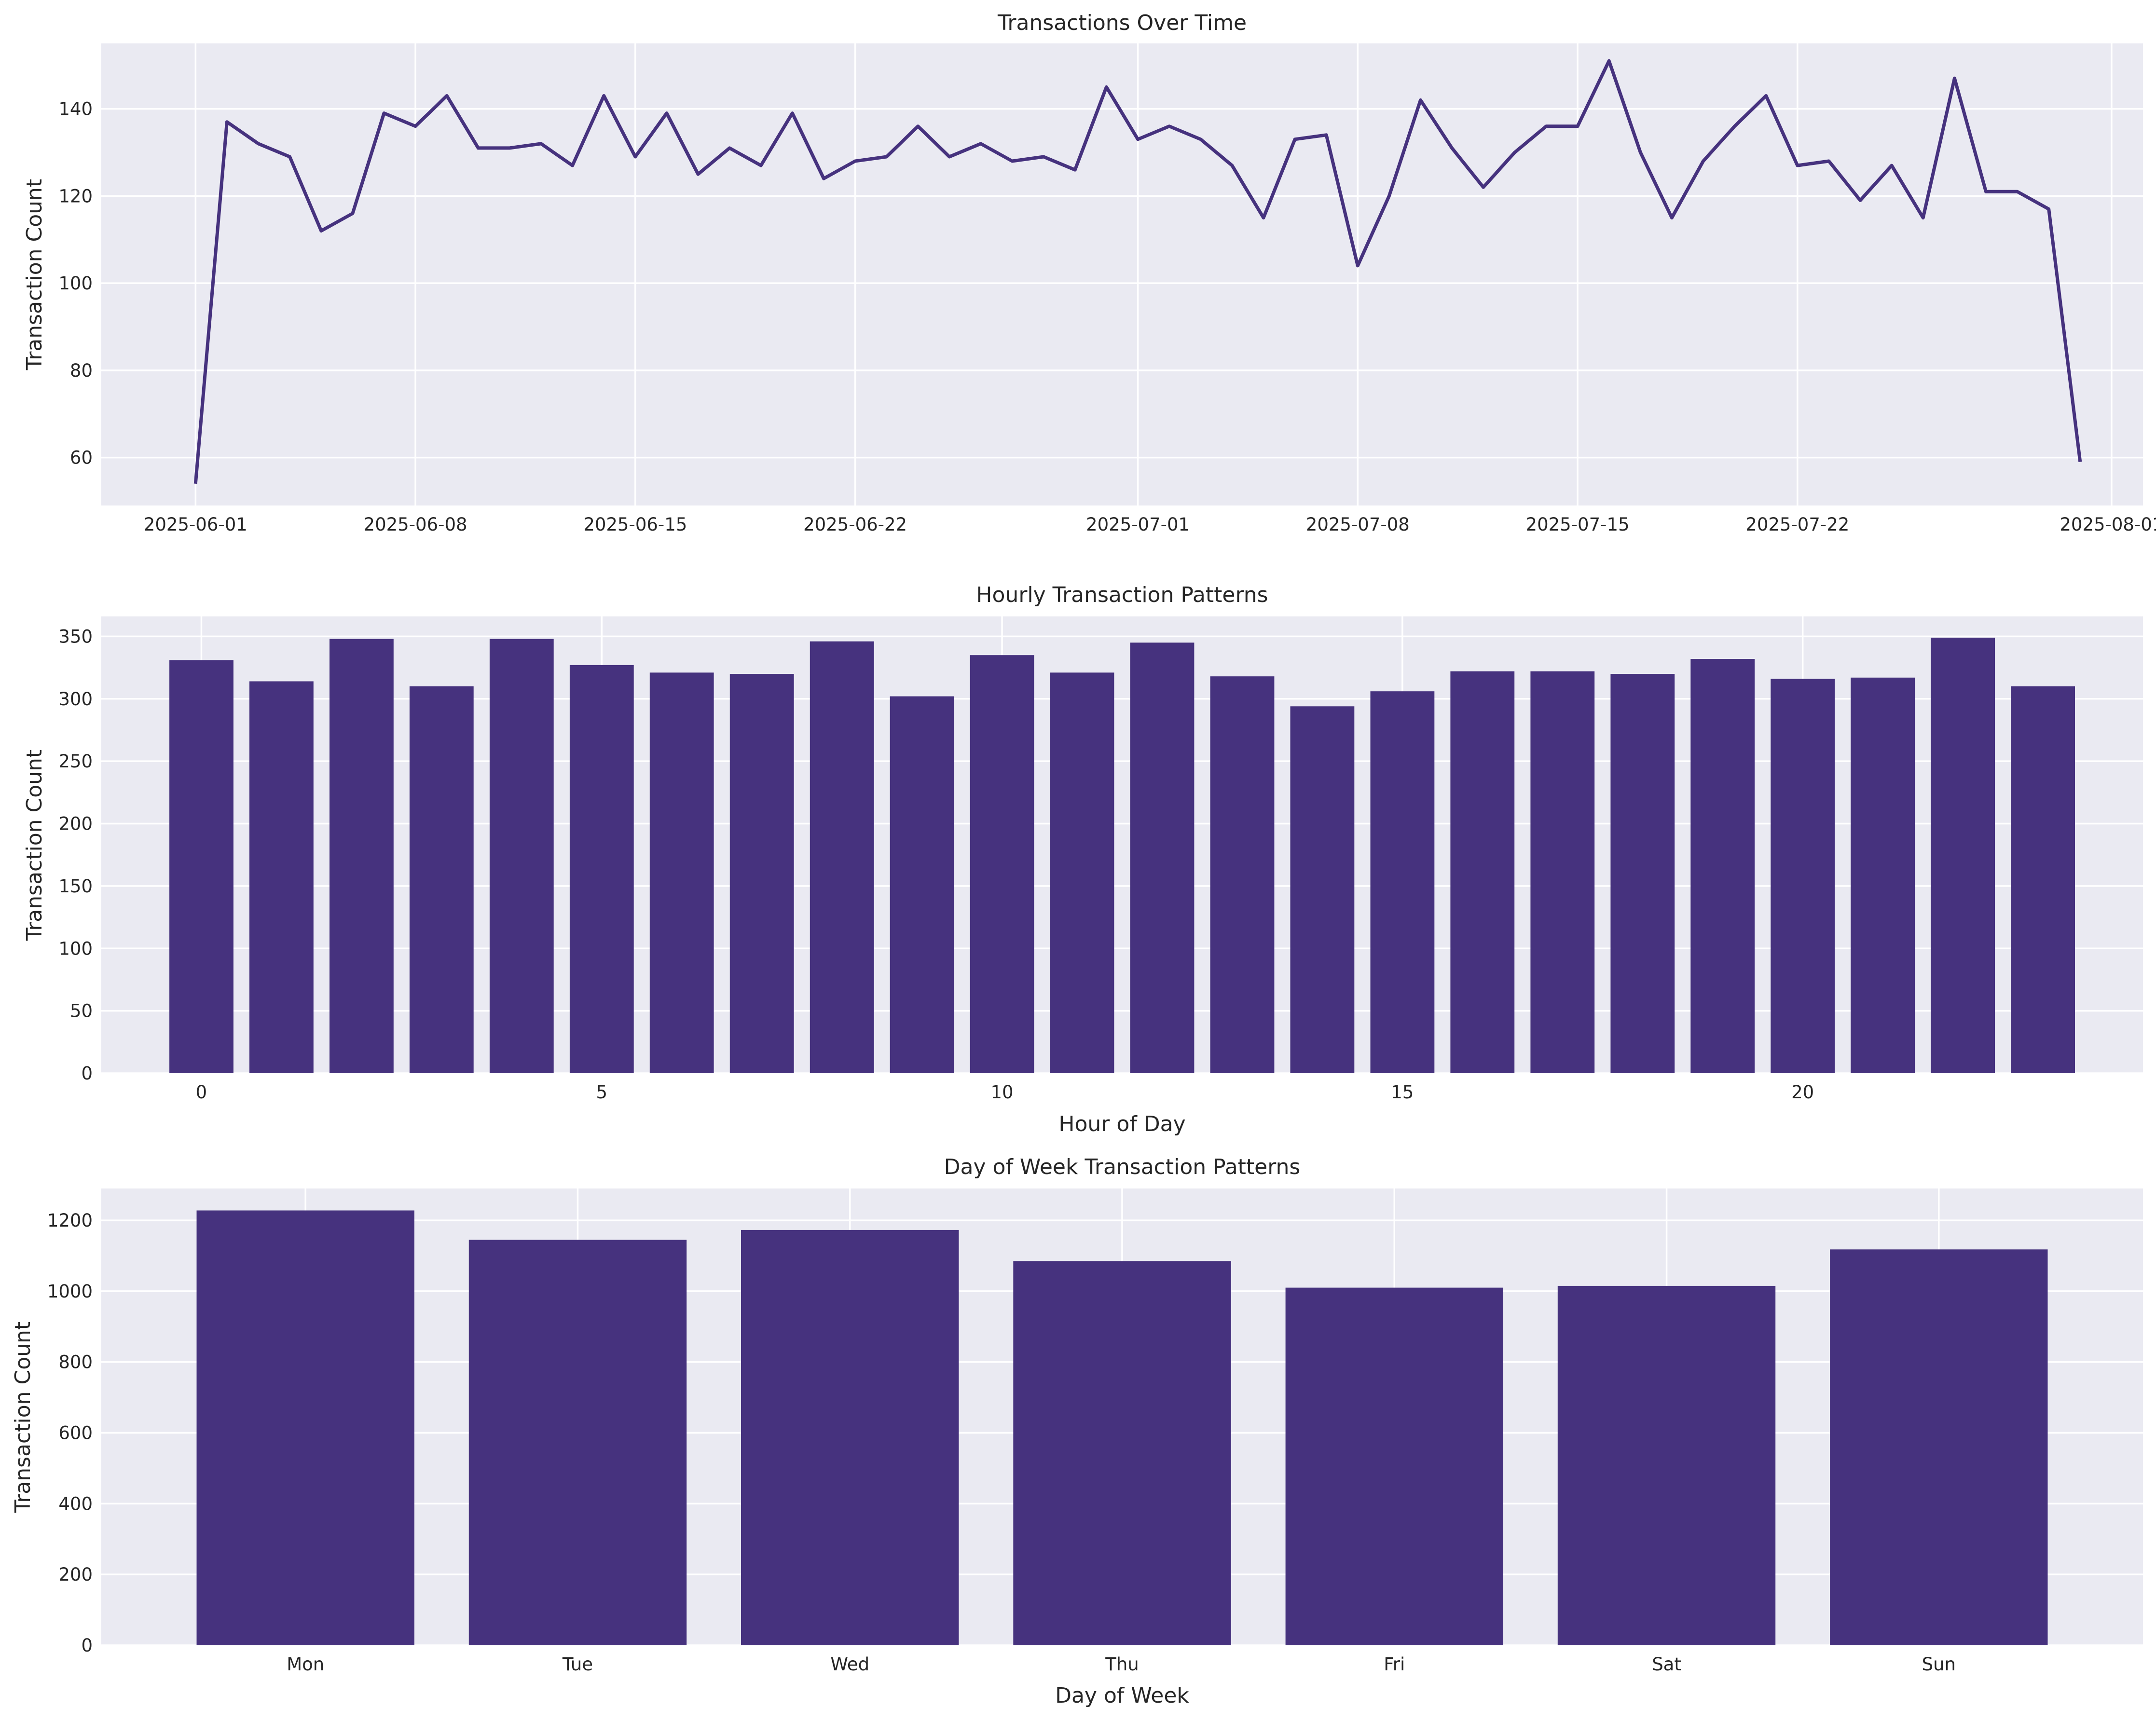  What do you see at coordinates (75, 699) in the screenshot?
I see `y-tick-label: 300` at bounding box center [75, 699].